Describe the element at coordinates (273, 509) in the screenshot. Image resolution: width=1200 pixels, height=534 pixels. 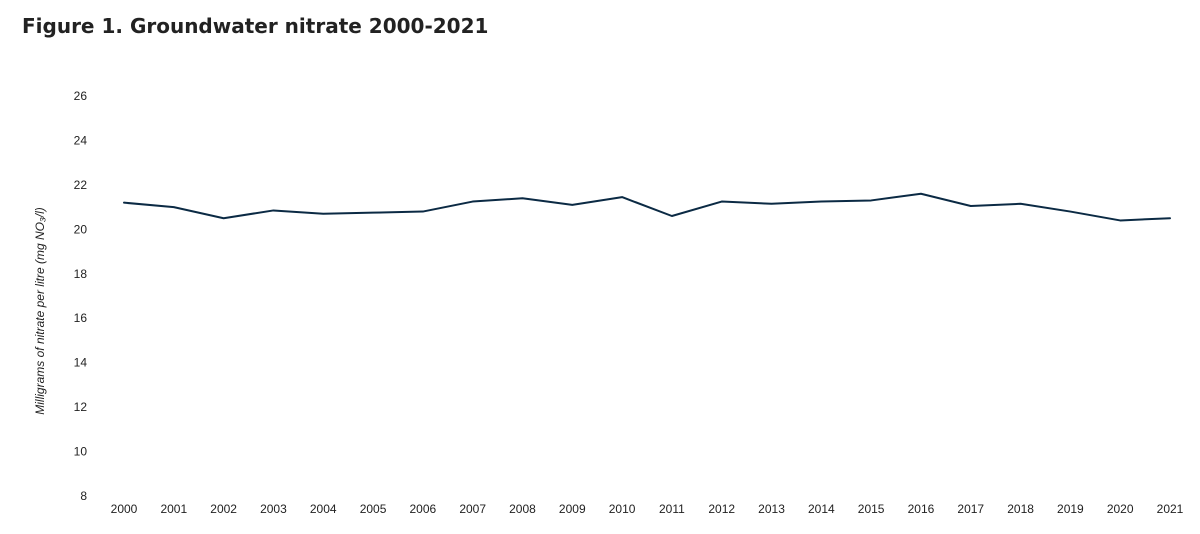
I see `x-tick-label: 2003` at that location.